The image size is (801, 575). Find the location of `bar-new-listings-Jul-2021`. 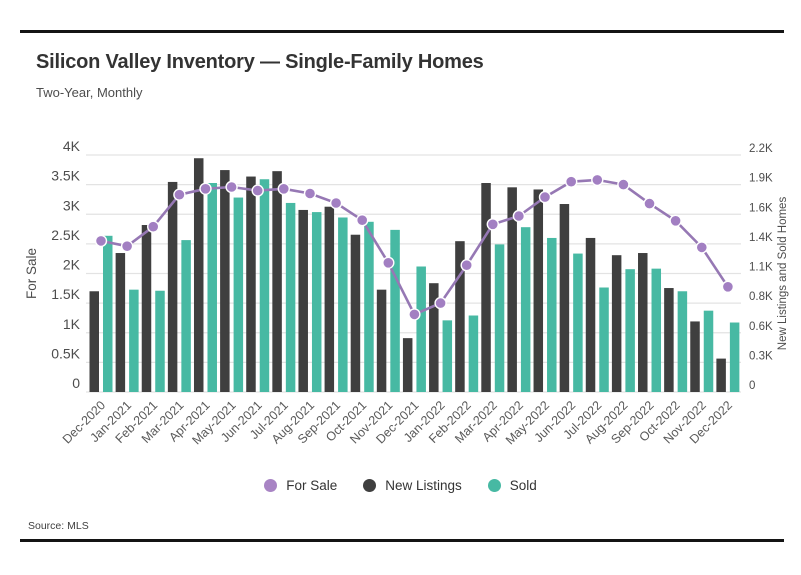

bar-new-listings-Jul-2021 is located at coordinates (277, 281).